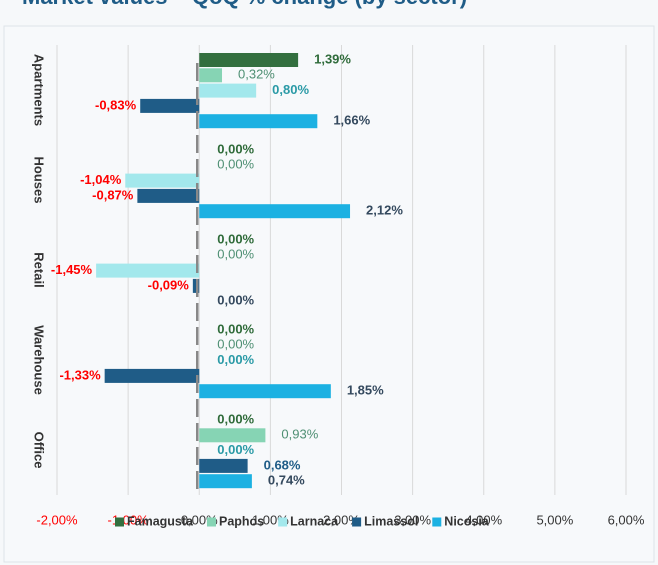 This screenshot has width=658, height=565. I want to click on data-label: 1,85%, so click(365, 390).